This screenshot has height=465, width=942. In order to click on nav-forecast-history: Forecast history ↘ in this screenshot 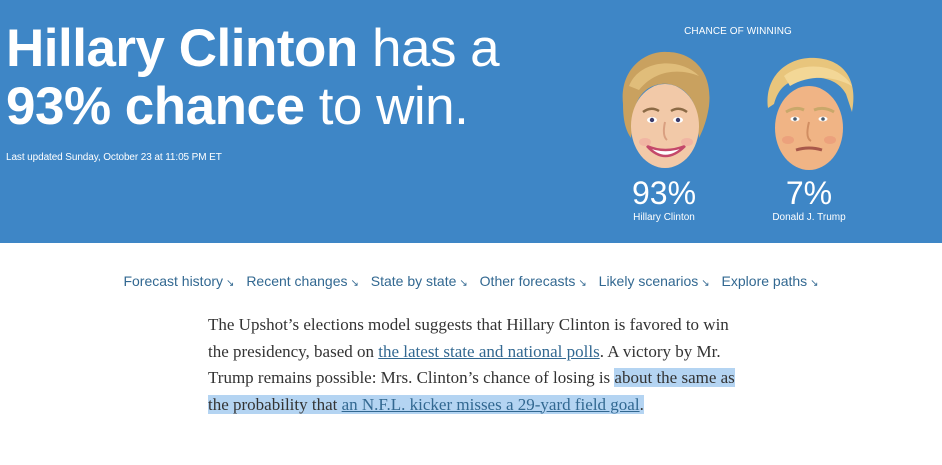, I will do `click(178, 281)`.